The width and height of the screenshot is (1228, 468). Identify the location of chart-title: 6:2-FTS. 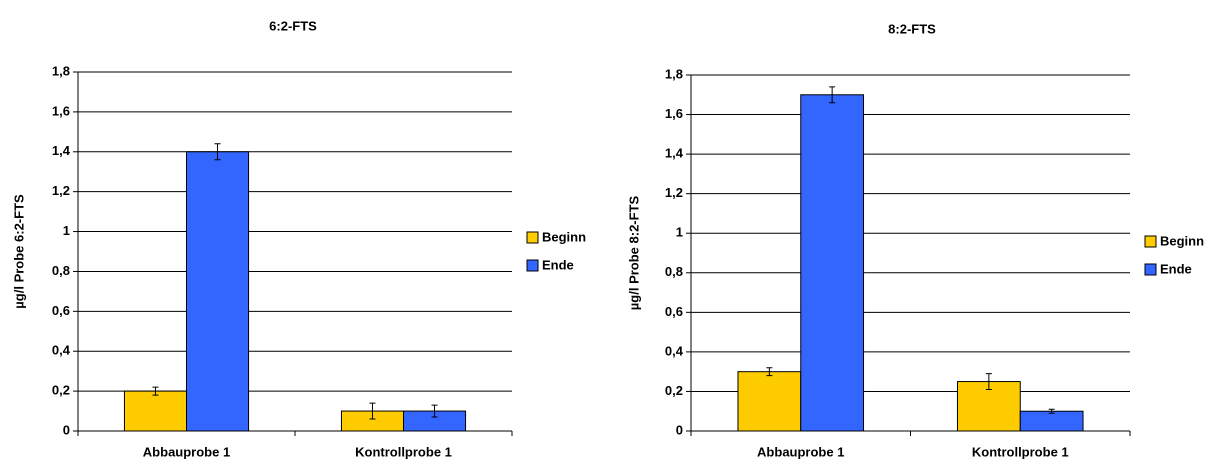
(293, 25).